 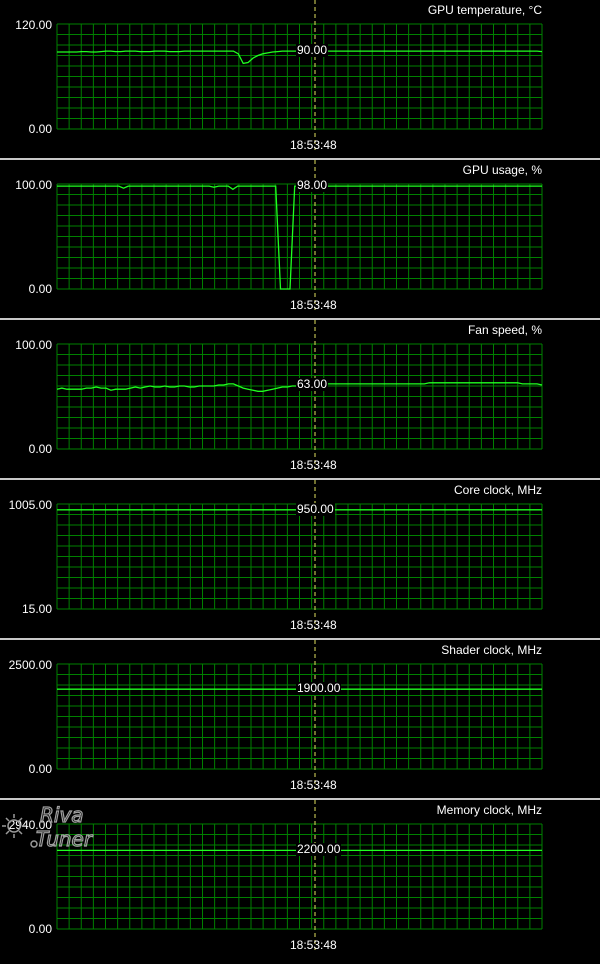 I want to click on graph-gpu-temperature, so click(x=299, y=75).